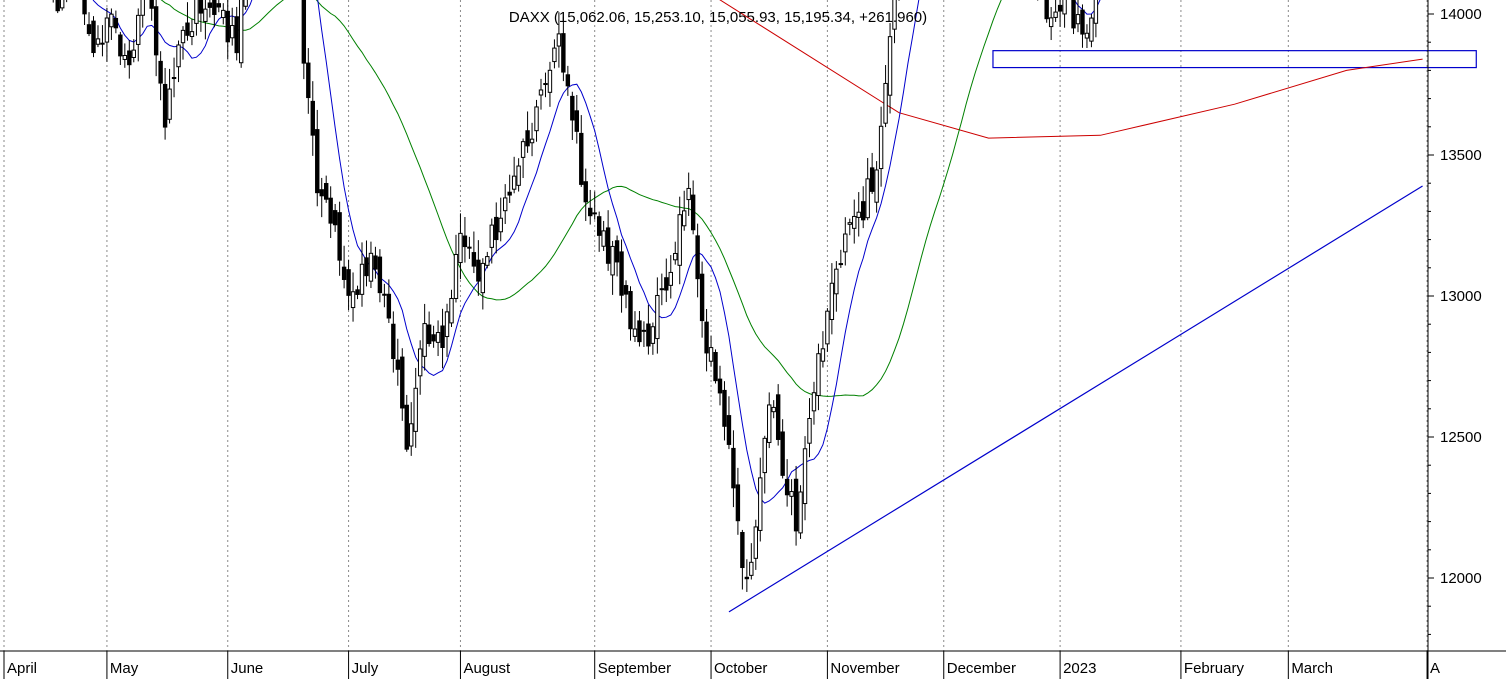 This screenshot has height=679, width=1506. Describe the element at coordinates (634, 668) in the screenshot. I see `month-label: September` at that location.